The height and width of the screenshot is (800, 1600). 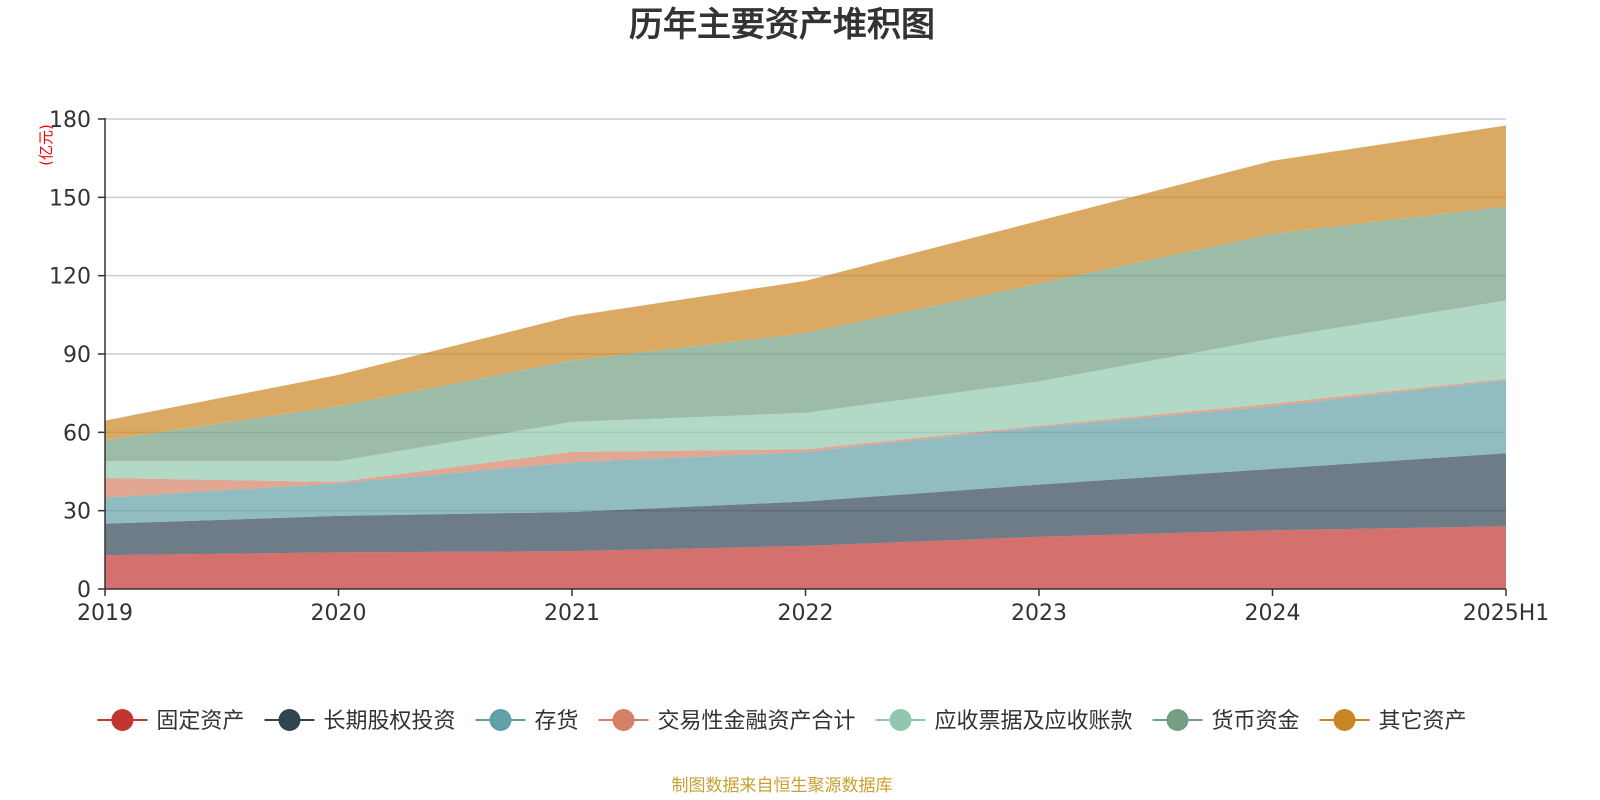 I want to click on y-tick-label: 30, so click(x=77, y=512).